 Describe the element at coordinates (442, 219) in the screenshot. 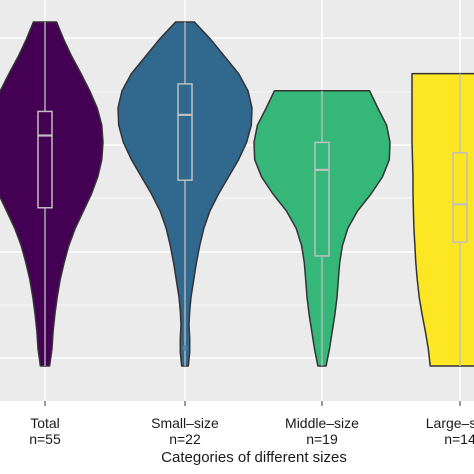

I see `violin-large-size` at that location.